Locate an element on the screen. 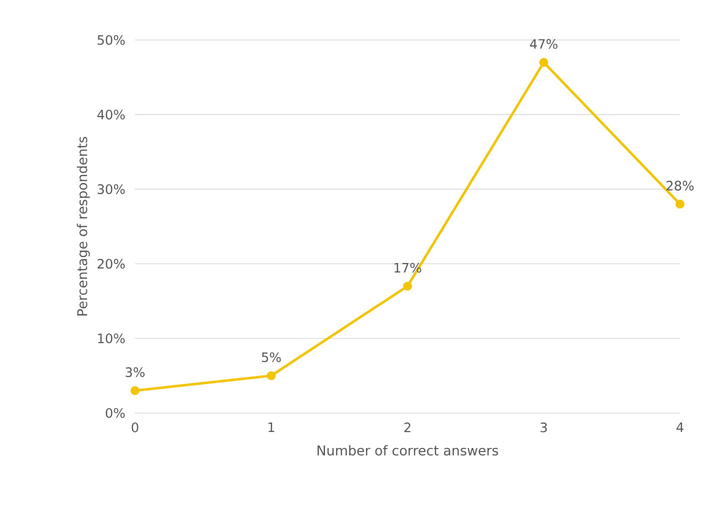  y-tick-label: 0% is located at coordinates (115, 413).